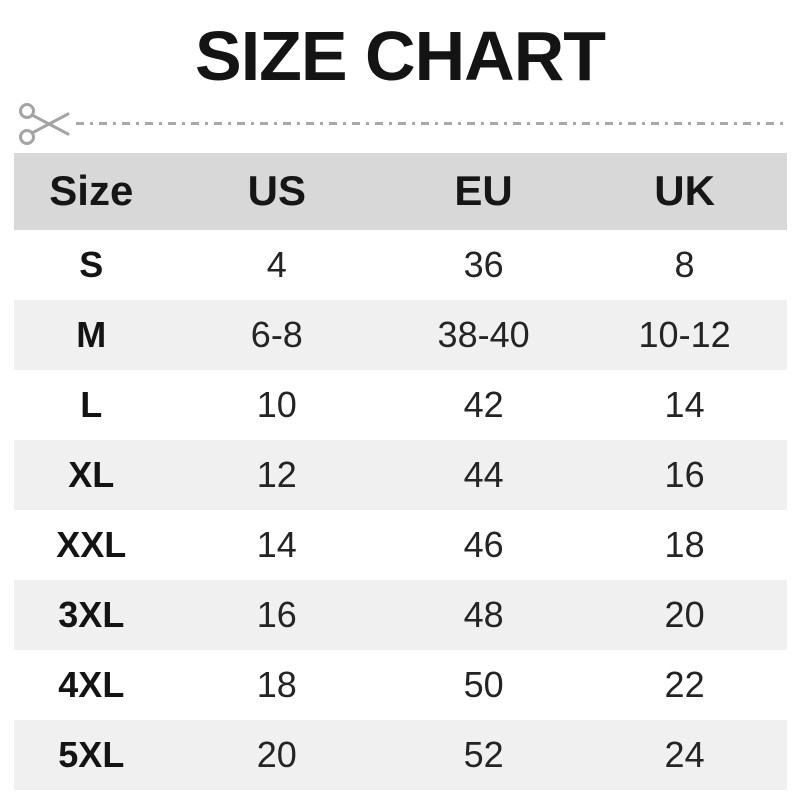  Describe the element at coordinates (276, 334) in the screenshot. I see `us-cell: 6-8` at that location.